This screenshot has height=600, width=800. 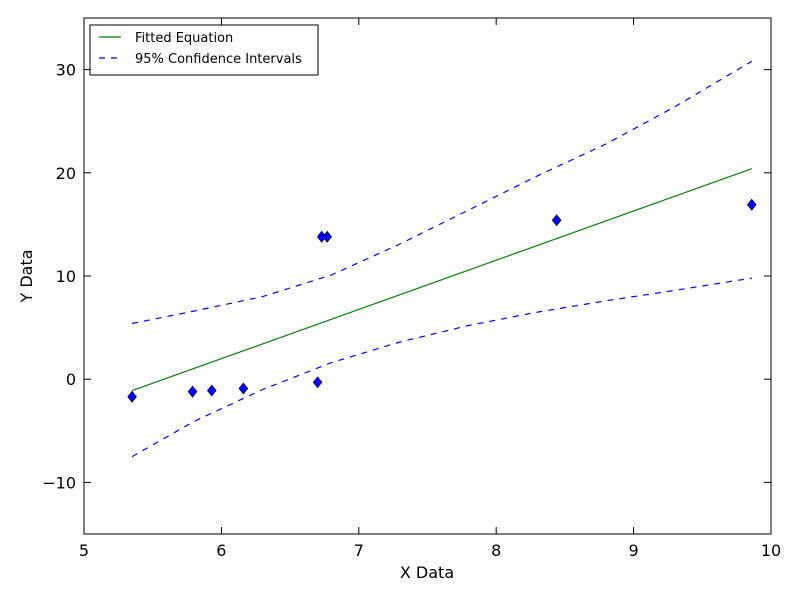 What do you see at coordinates (84, 550) in the screenshot?
I see `x-tick-label: 5` at bounding box center [84, 550].